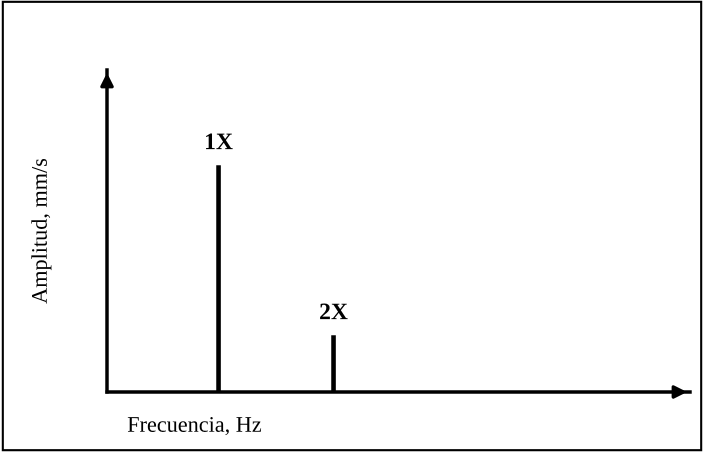 This screenshot has width=704, height=452. What do you see at coordinates (195, 426) in the screenshot?
I see `x-axis-title: Frecuencia, Hz` at bounding box center [195, 426].